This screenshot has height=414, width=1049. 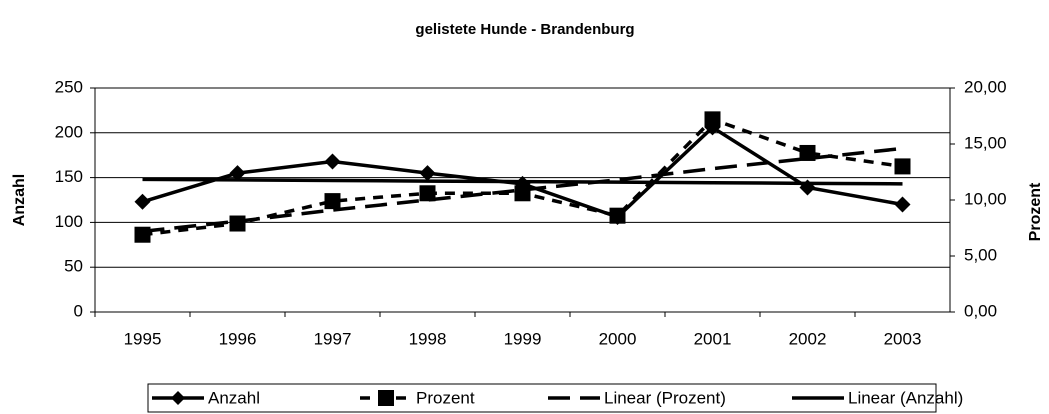 What do you see at coordinates (69, 86) in the screenshot?
I see `y-tick-label: 250` at bounding box center [69, 86].